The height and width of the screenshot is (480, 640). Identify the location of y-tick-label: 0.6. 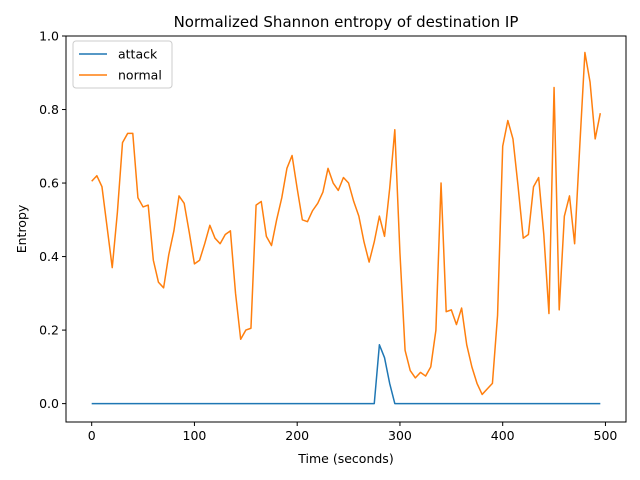
(49, 183).